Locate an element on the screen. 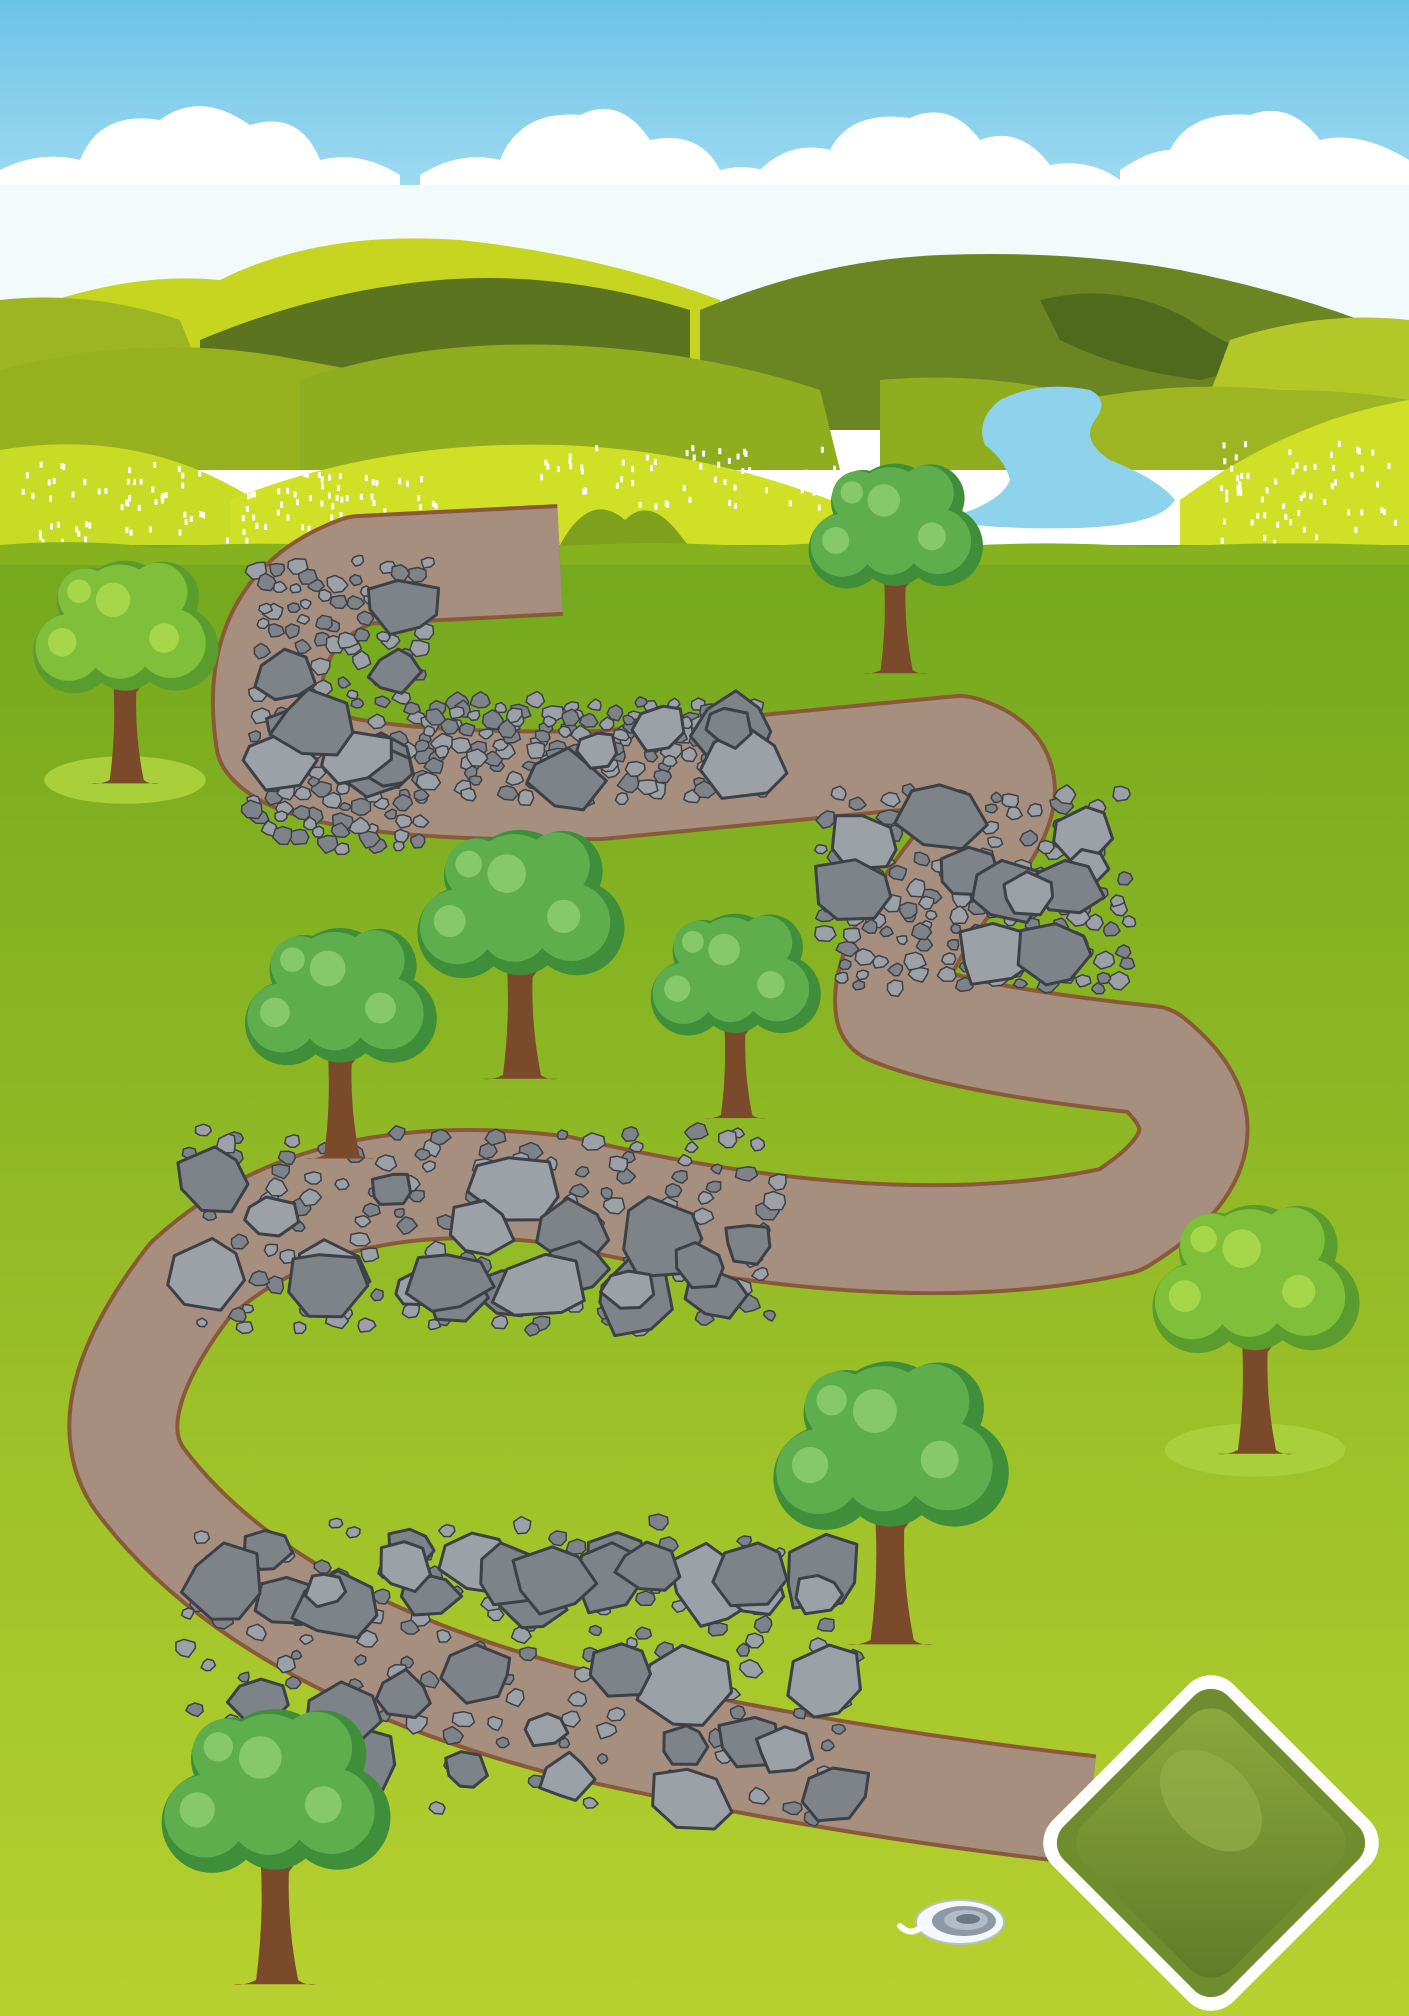 The height and width of the screenshot is (2016, 1409). flowering-tree-icon is located at coordinates (1256, 1340).